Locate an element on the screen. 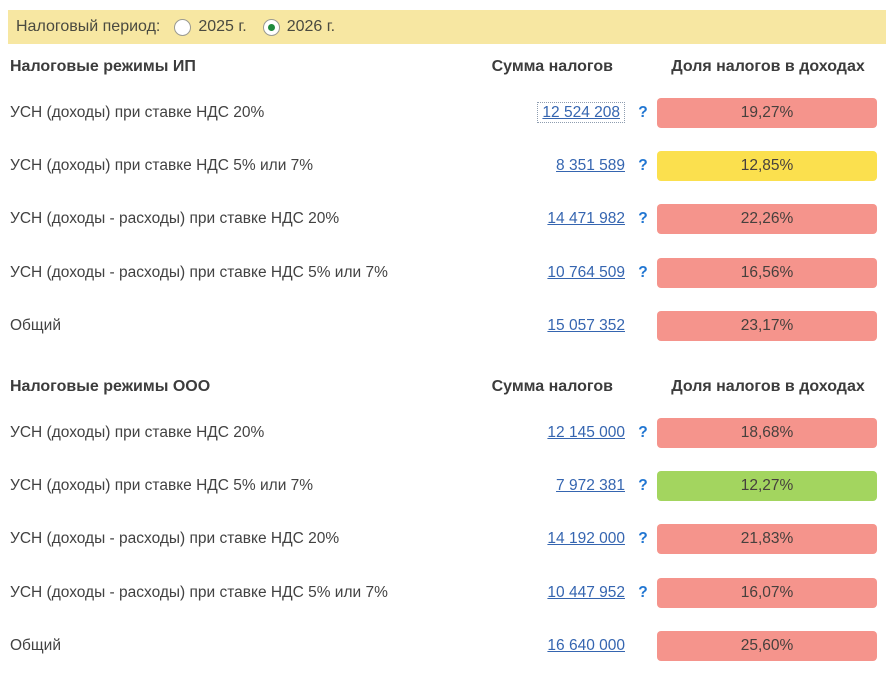 Image resolution: width=894 pixels, height=681 pixels. amount-cell: 16 640 000 is located at coordinates (532, 646).